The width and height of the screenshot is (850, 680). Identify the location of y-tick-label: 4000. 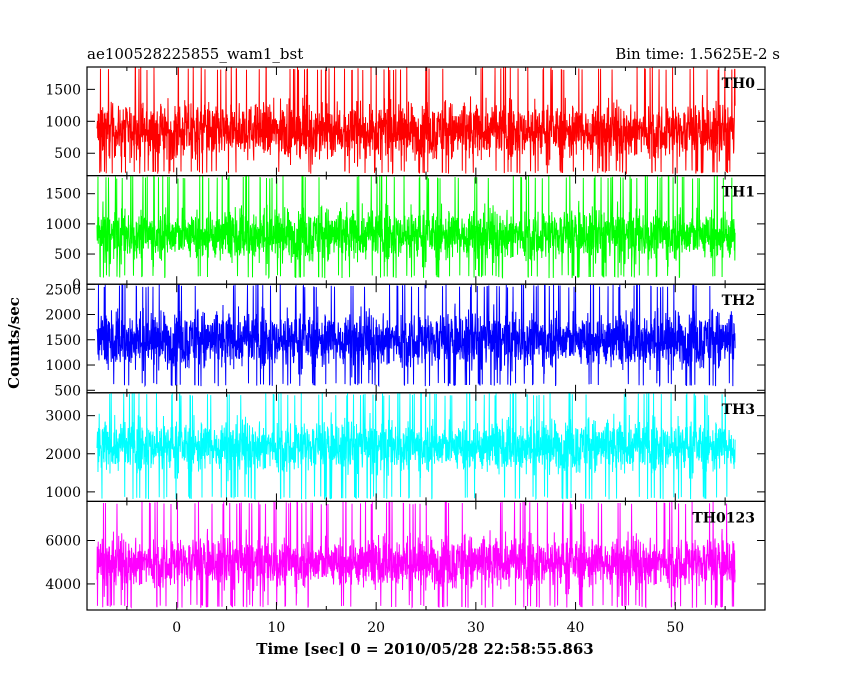
(63, 585).